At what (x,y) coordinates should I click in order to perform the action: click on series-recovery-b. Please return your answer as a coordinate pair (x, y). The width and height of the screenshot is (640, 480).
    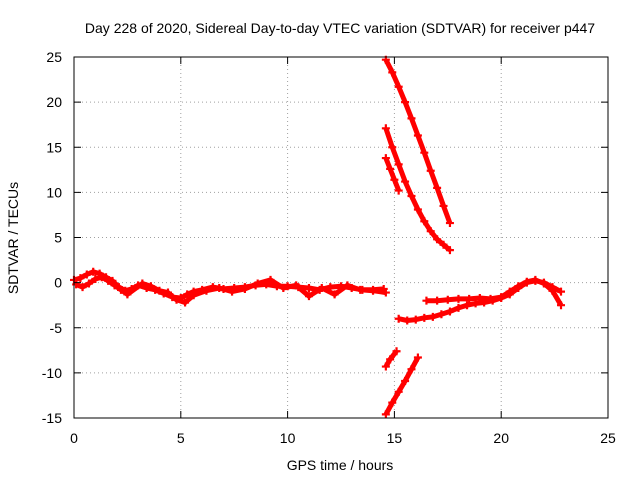
    Looking at the image, I should click on (494, 292).